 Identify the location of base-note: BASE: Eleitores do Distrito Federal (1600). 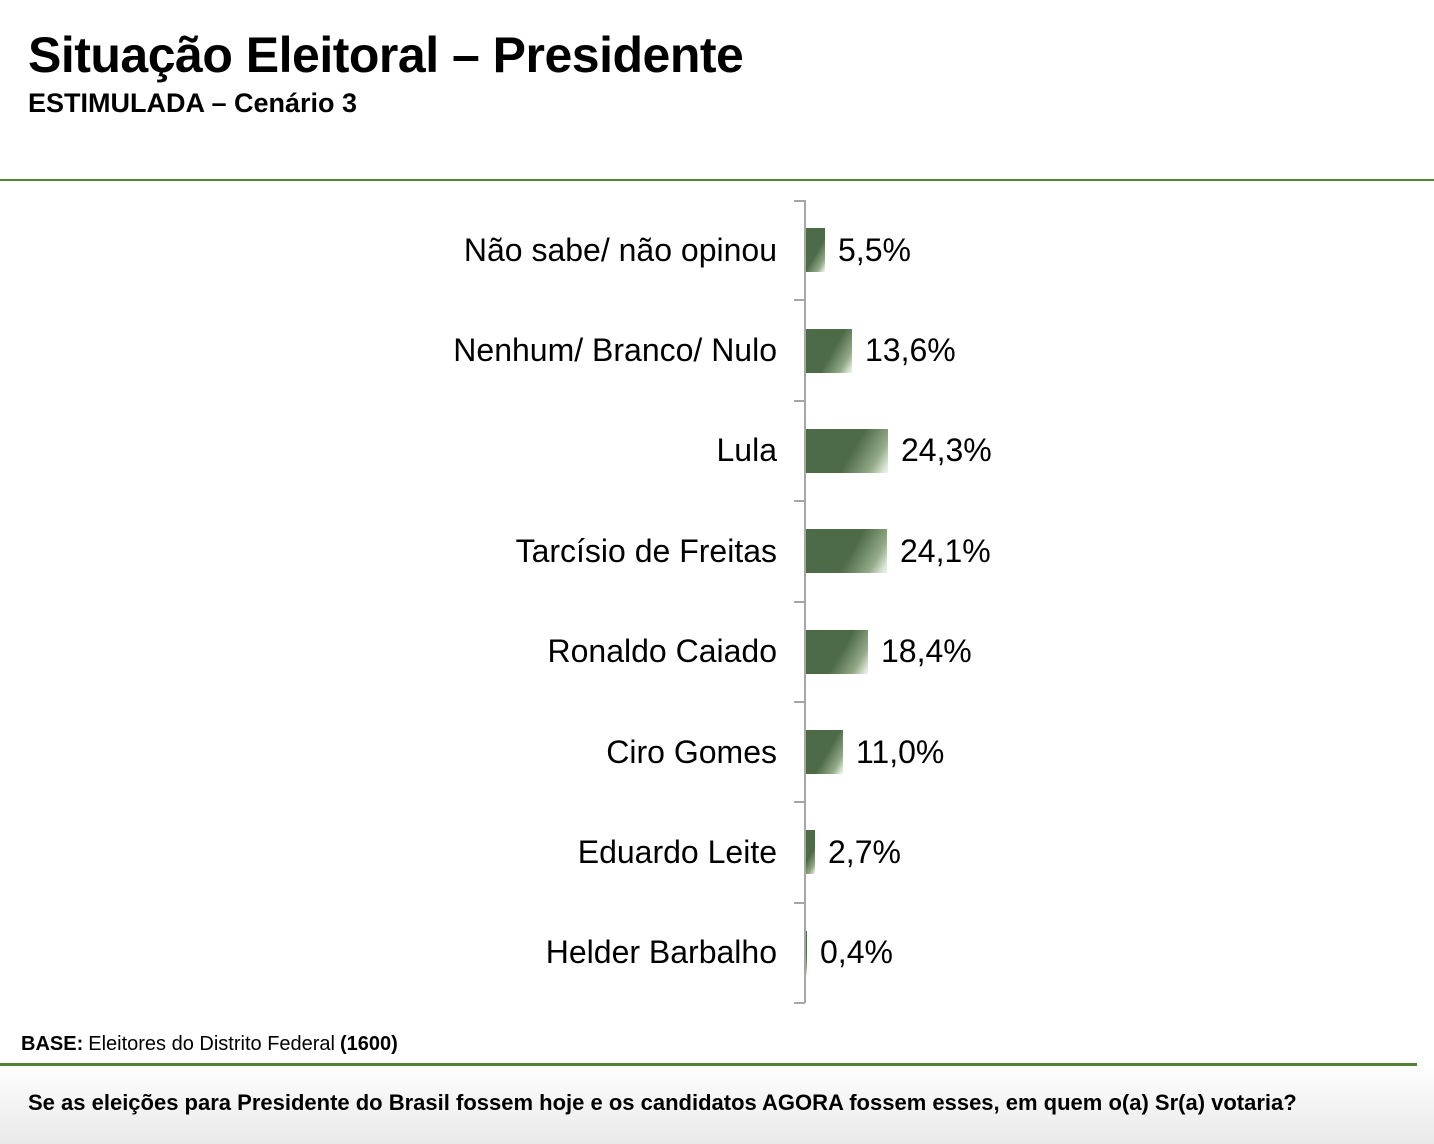
(212, 1044).